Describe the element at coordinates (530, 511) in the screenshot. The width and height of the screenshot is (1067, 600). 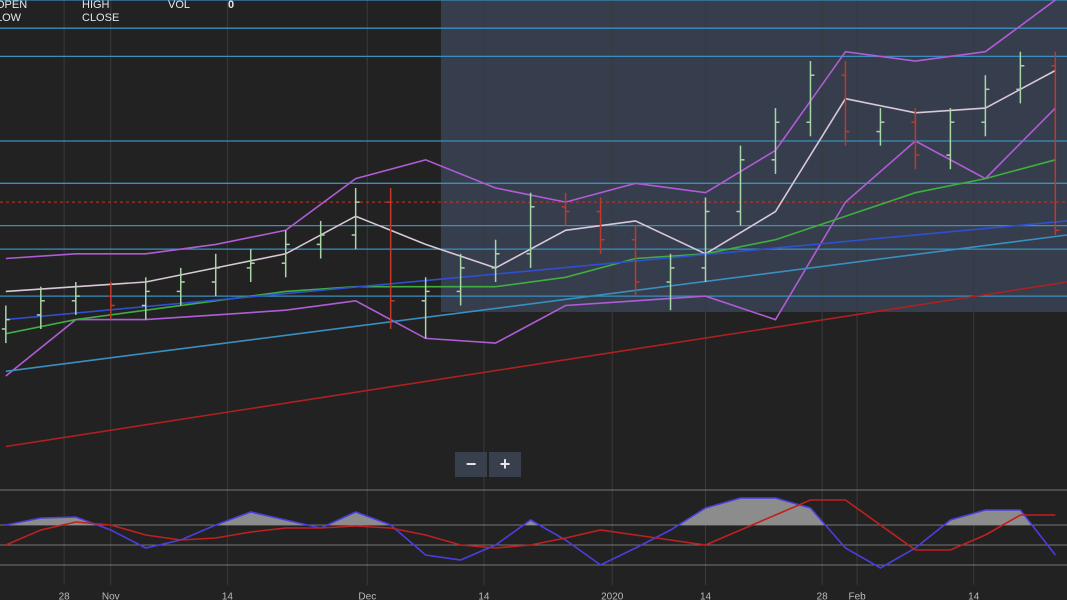
I see `histogram-area` at that location.